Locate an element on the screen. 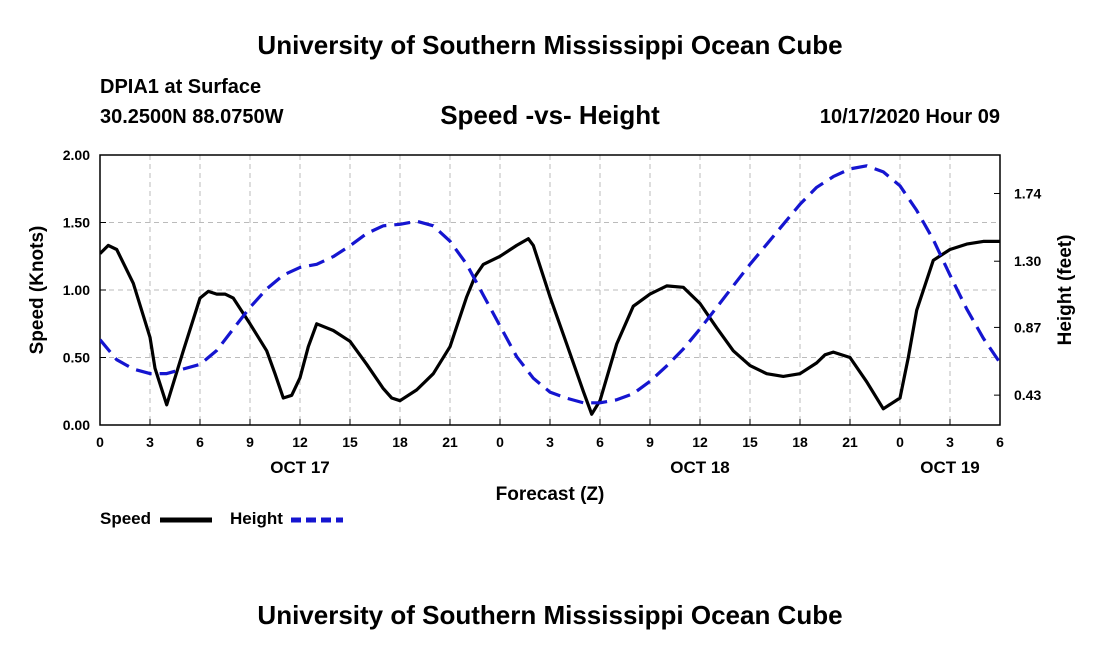 This screenshot has width=1100, height=650. station-label: DPIA1 at Surface is located at coordinates (181, 87).